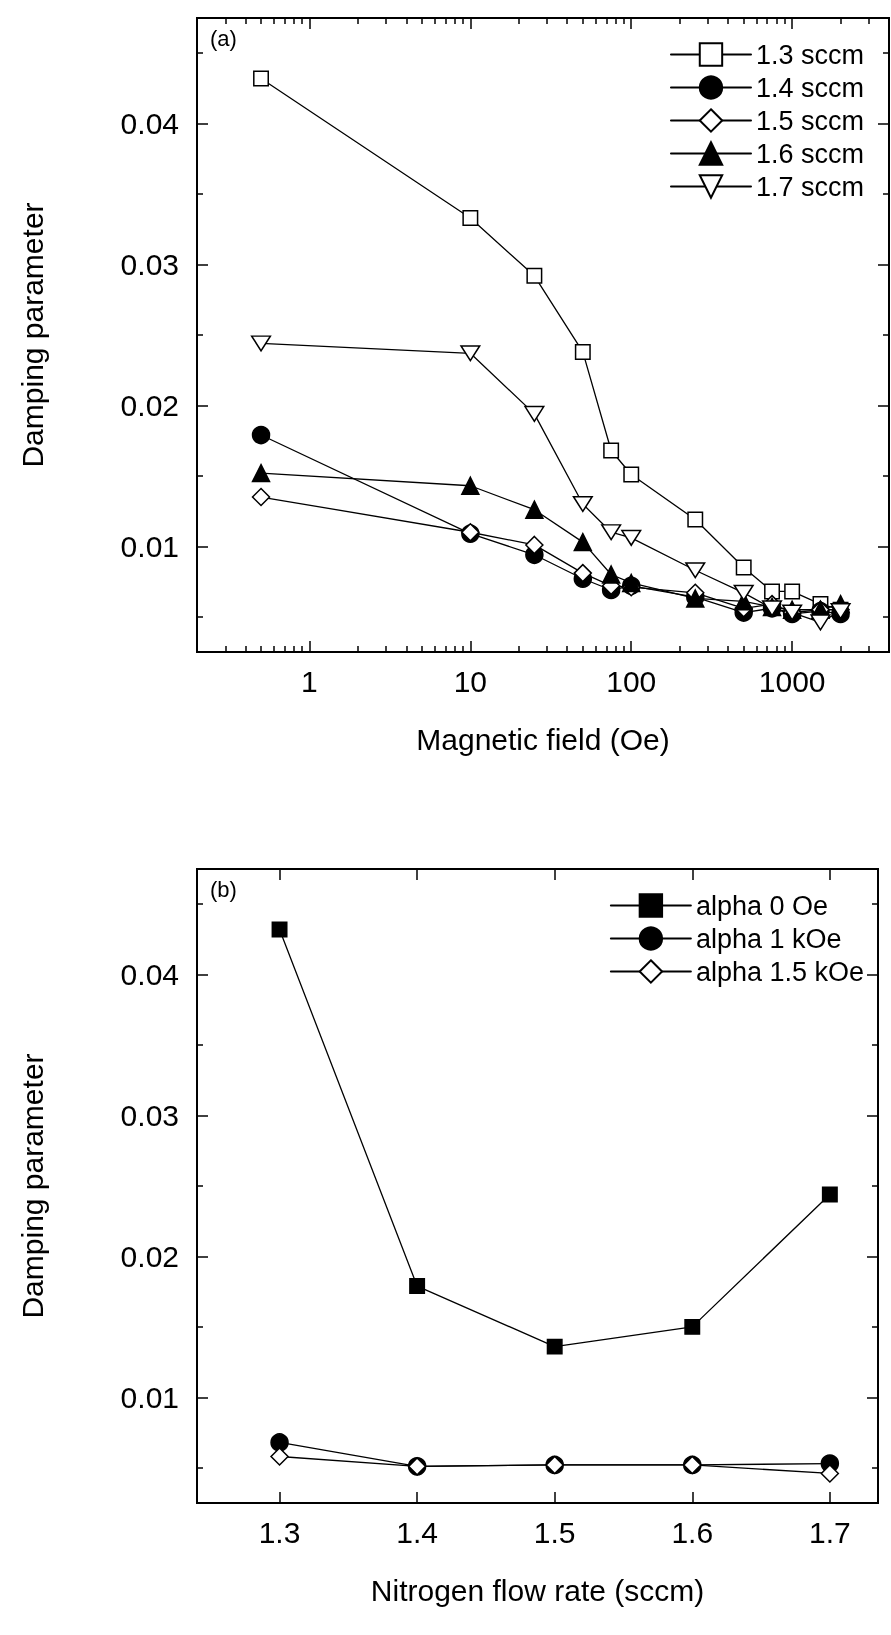 The width and height of the screenshot is (891, 1635). I want to click on x-tick-label: 1.5, so click(554, 1532).